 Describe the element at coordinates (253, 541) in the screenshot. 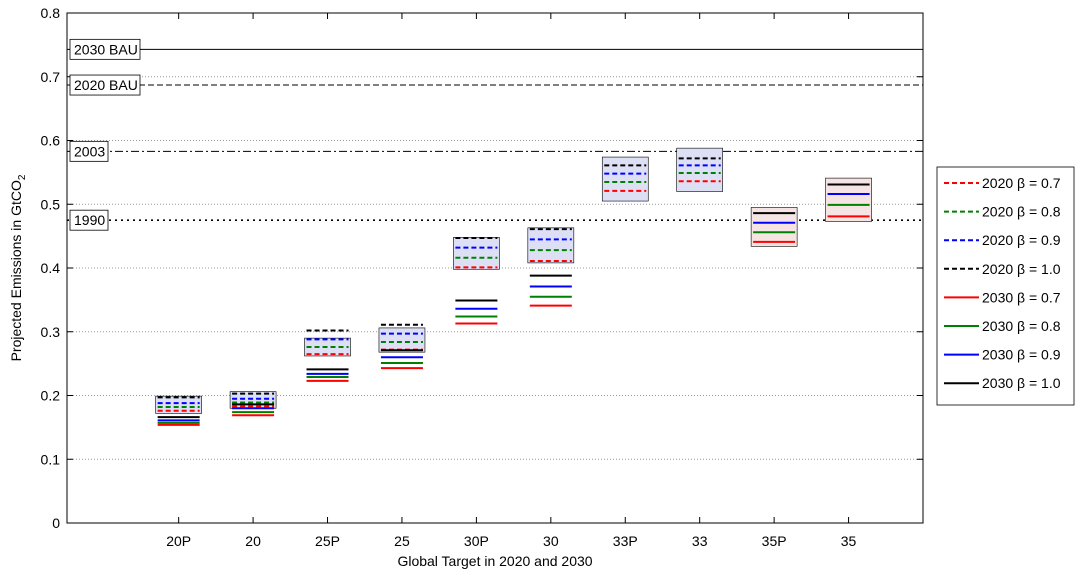

I see `x-tick-label: 20` at that location.